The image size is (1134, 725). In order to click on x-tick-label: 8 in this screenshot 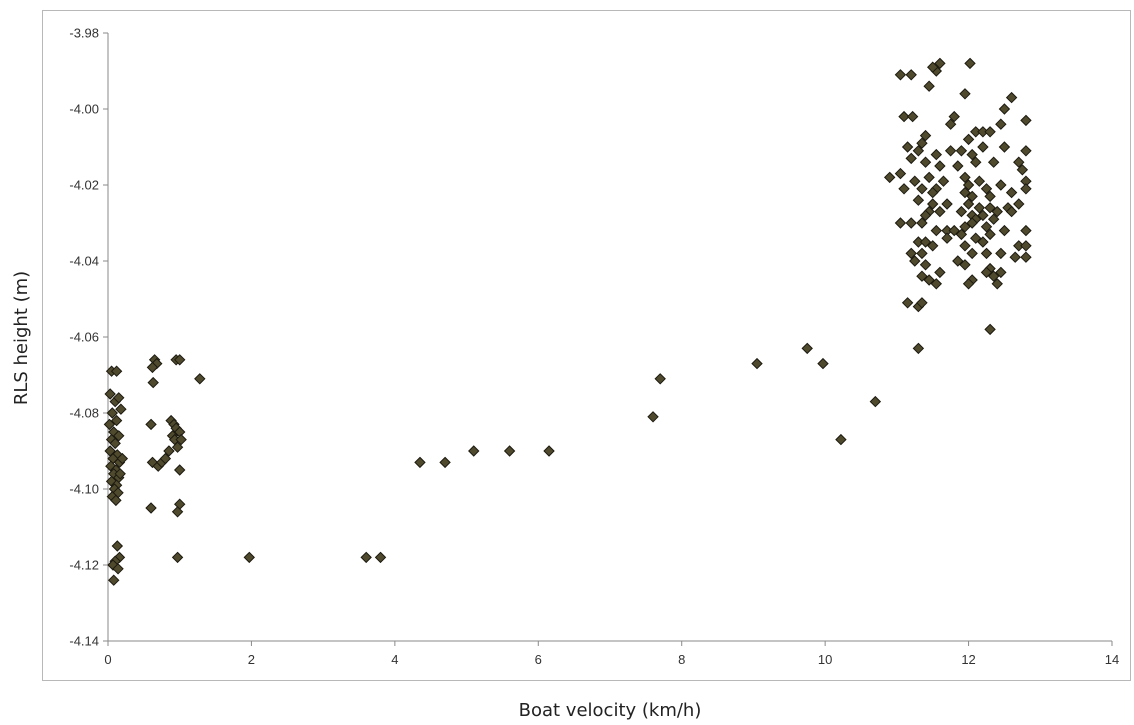, I will do `click(681, 659)`.